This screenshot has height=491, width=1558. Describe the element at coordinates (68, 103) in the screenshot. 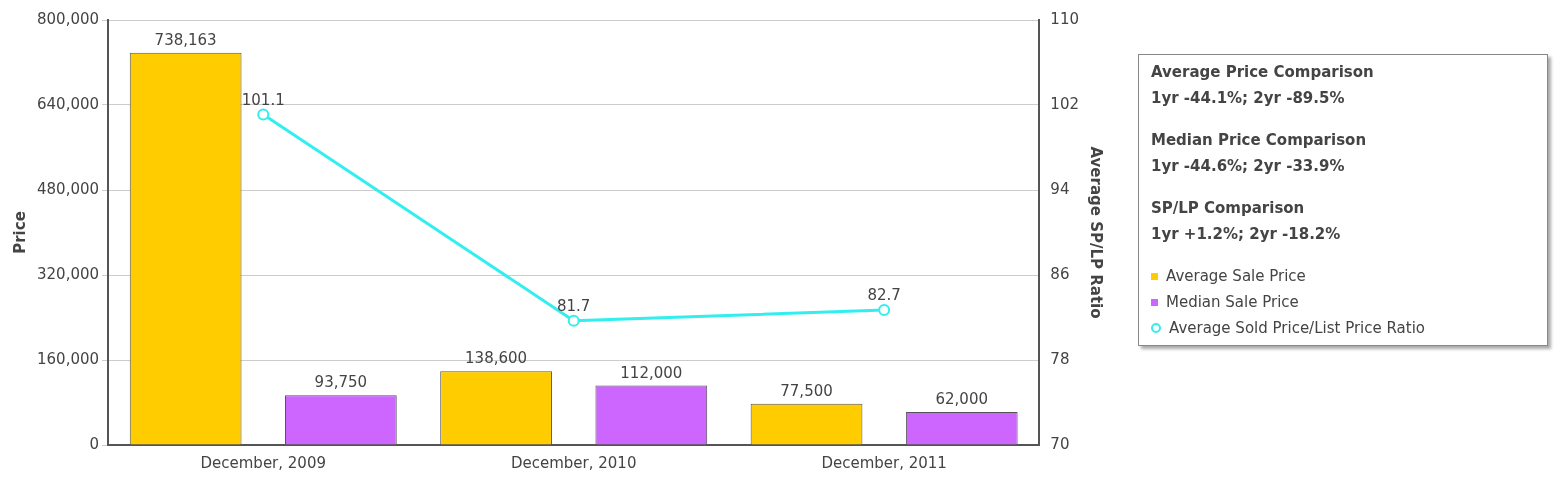

I see `y-tick-label: 640,000` at that location.